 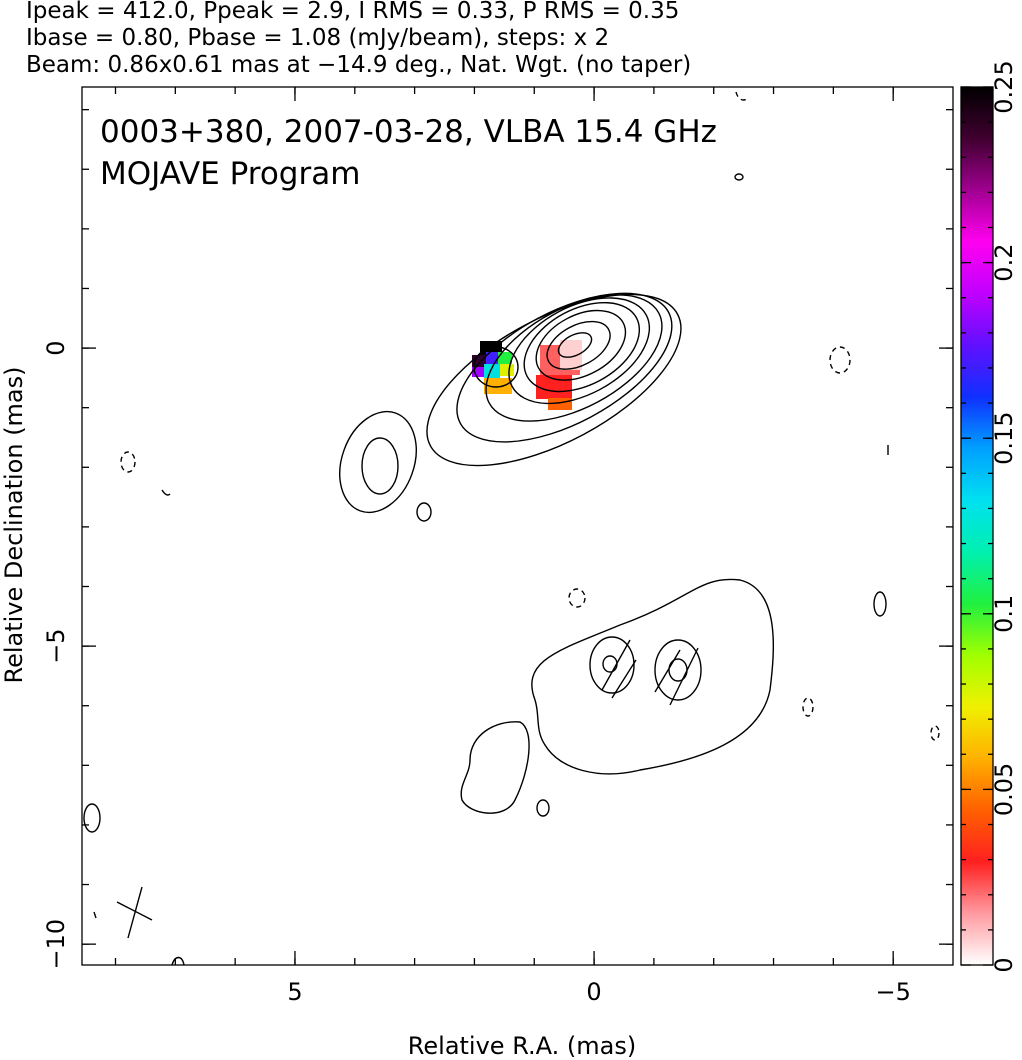 I want to click on x-axis-label: Relative R.A. (mas), so click(x=522, y=1046).